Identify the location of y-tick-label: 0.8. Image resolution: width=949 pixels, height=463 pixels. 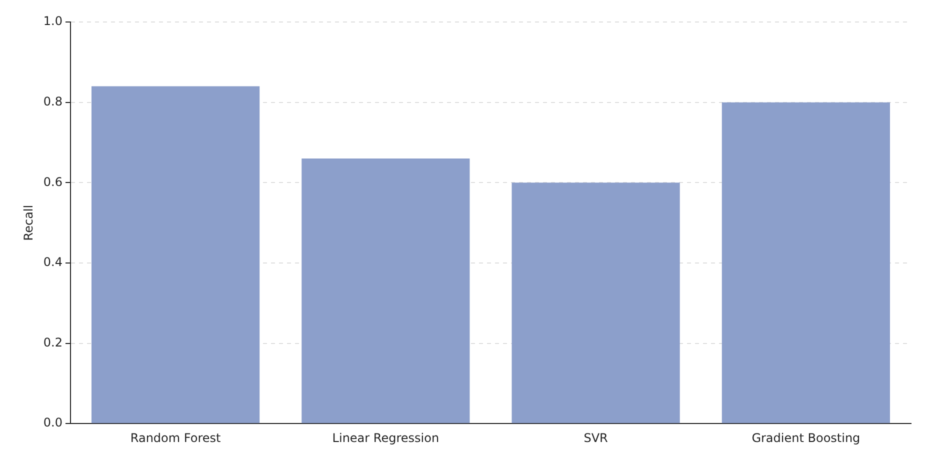
(52, 101).